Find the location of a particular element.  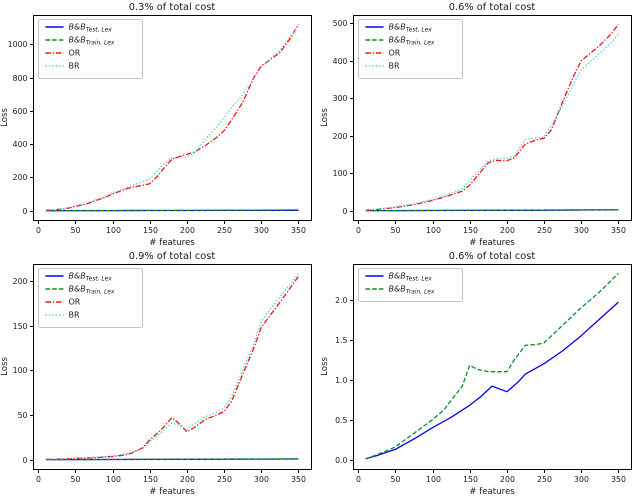

legend: B&BTest, Lex B&BTrain, Lex is located at coordinates (410, 285).